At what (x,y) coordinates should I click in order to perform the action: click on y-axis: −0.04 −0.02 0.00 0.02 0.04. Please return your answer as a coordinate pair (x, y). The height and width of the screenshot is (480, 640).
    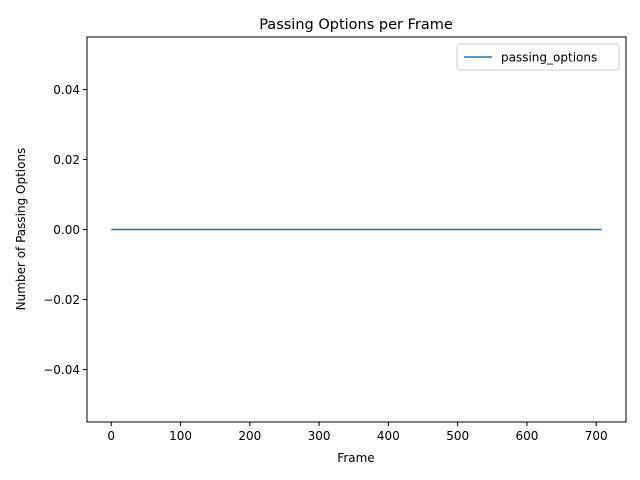
    Looking at the image, I should click on (65, 230).